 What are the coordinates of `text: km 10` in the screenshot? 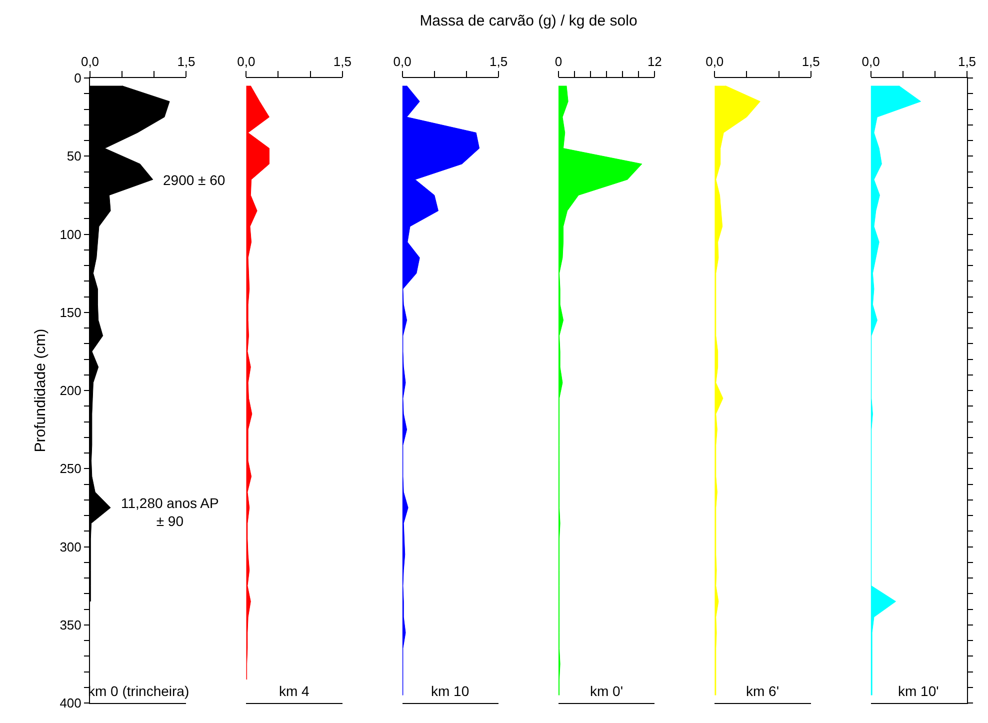 It's located at (450, 691).